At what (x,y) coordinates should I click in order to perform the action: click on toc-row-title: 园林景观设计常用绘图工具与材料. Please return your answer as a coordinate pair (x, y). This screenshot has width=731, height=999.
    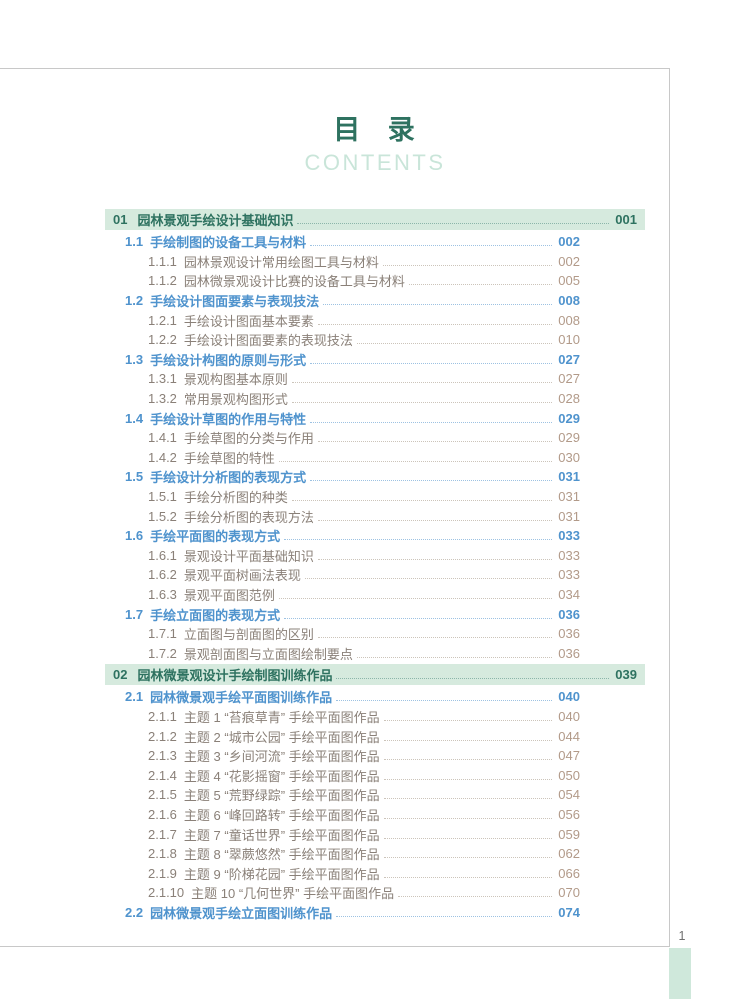
    Looking at the image, I should click on (281, 262).